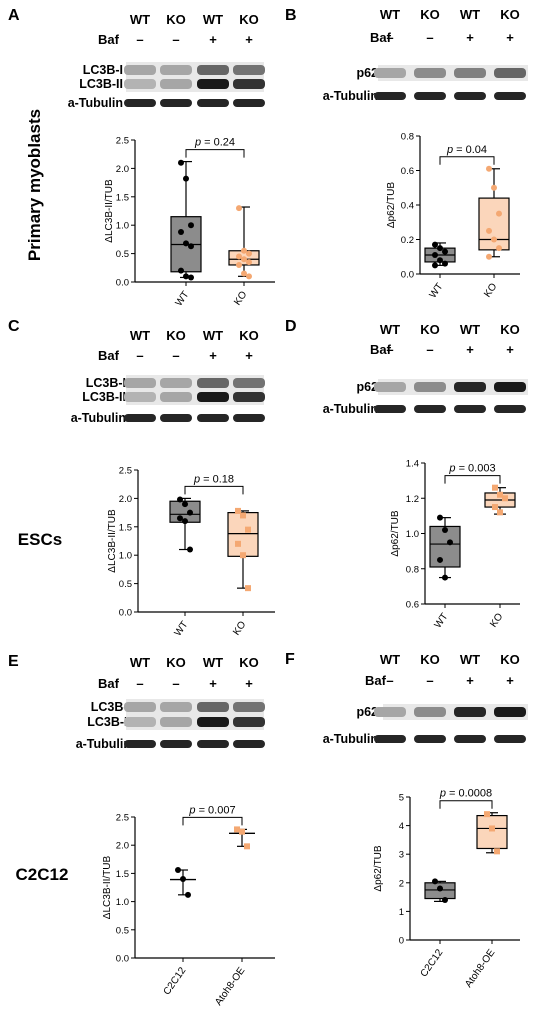  What do you see at coordinates (40, 539) in the screenshot?
I see `row-label-escs: ESCs` at bounding box center [40, 539].